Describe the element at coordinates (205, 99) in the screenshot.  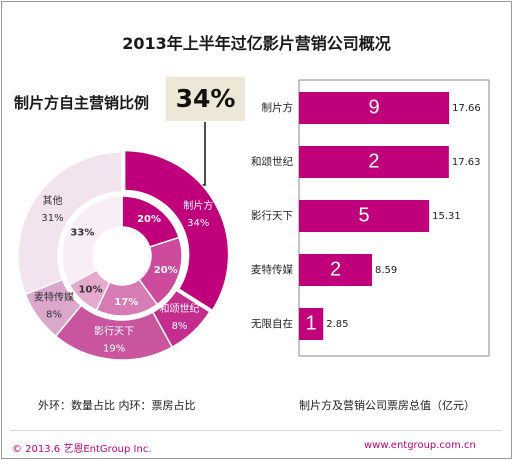
I see `self-marketing-ratio-value: 34%` at that location.